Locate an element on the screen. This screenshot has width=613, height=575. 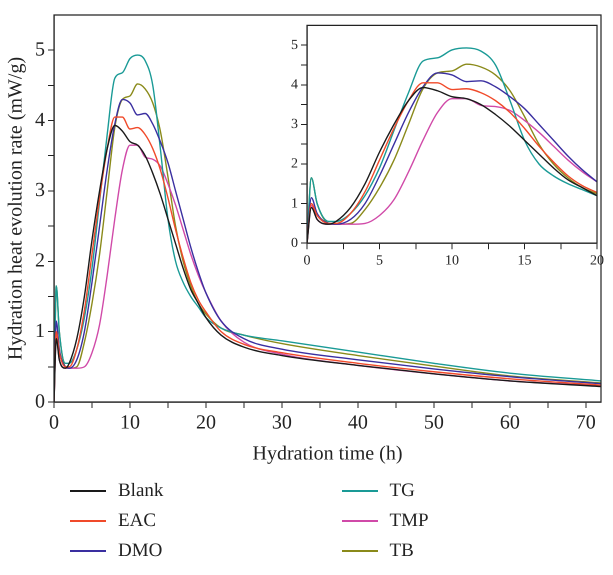
legend-label: DMO is located at coordinates (140, 551).